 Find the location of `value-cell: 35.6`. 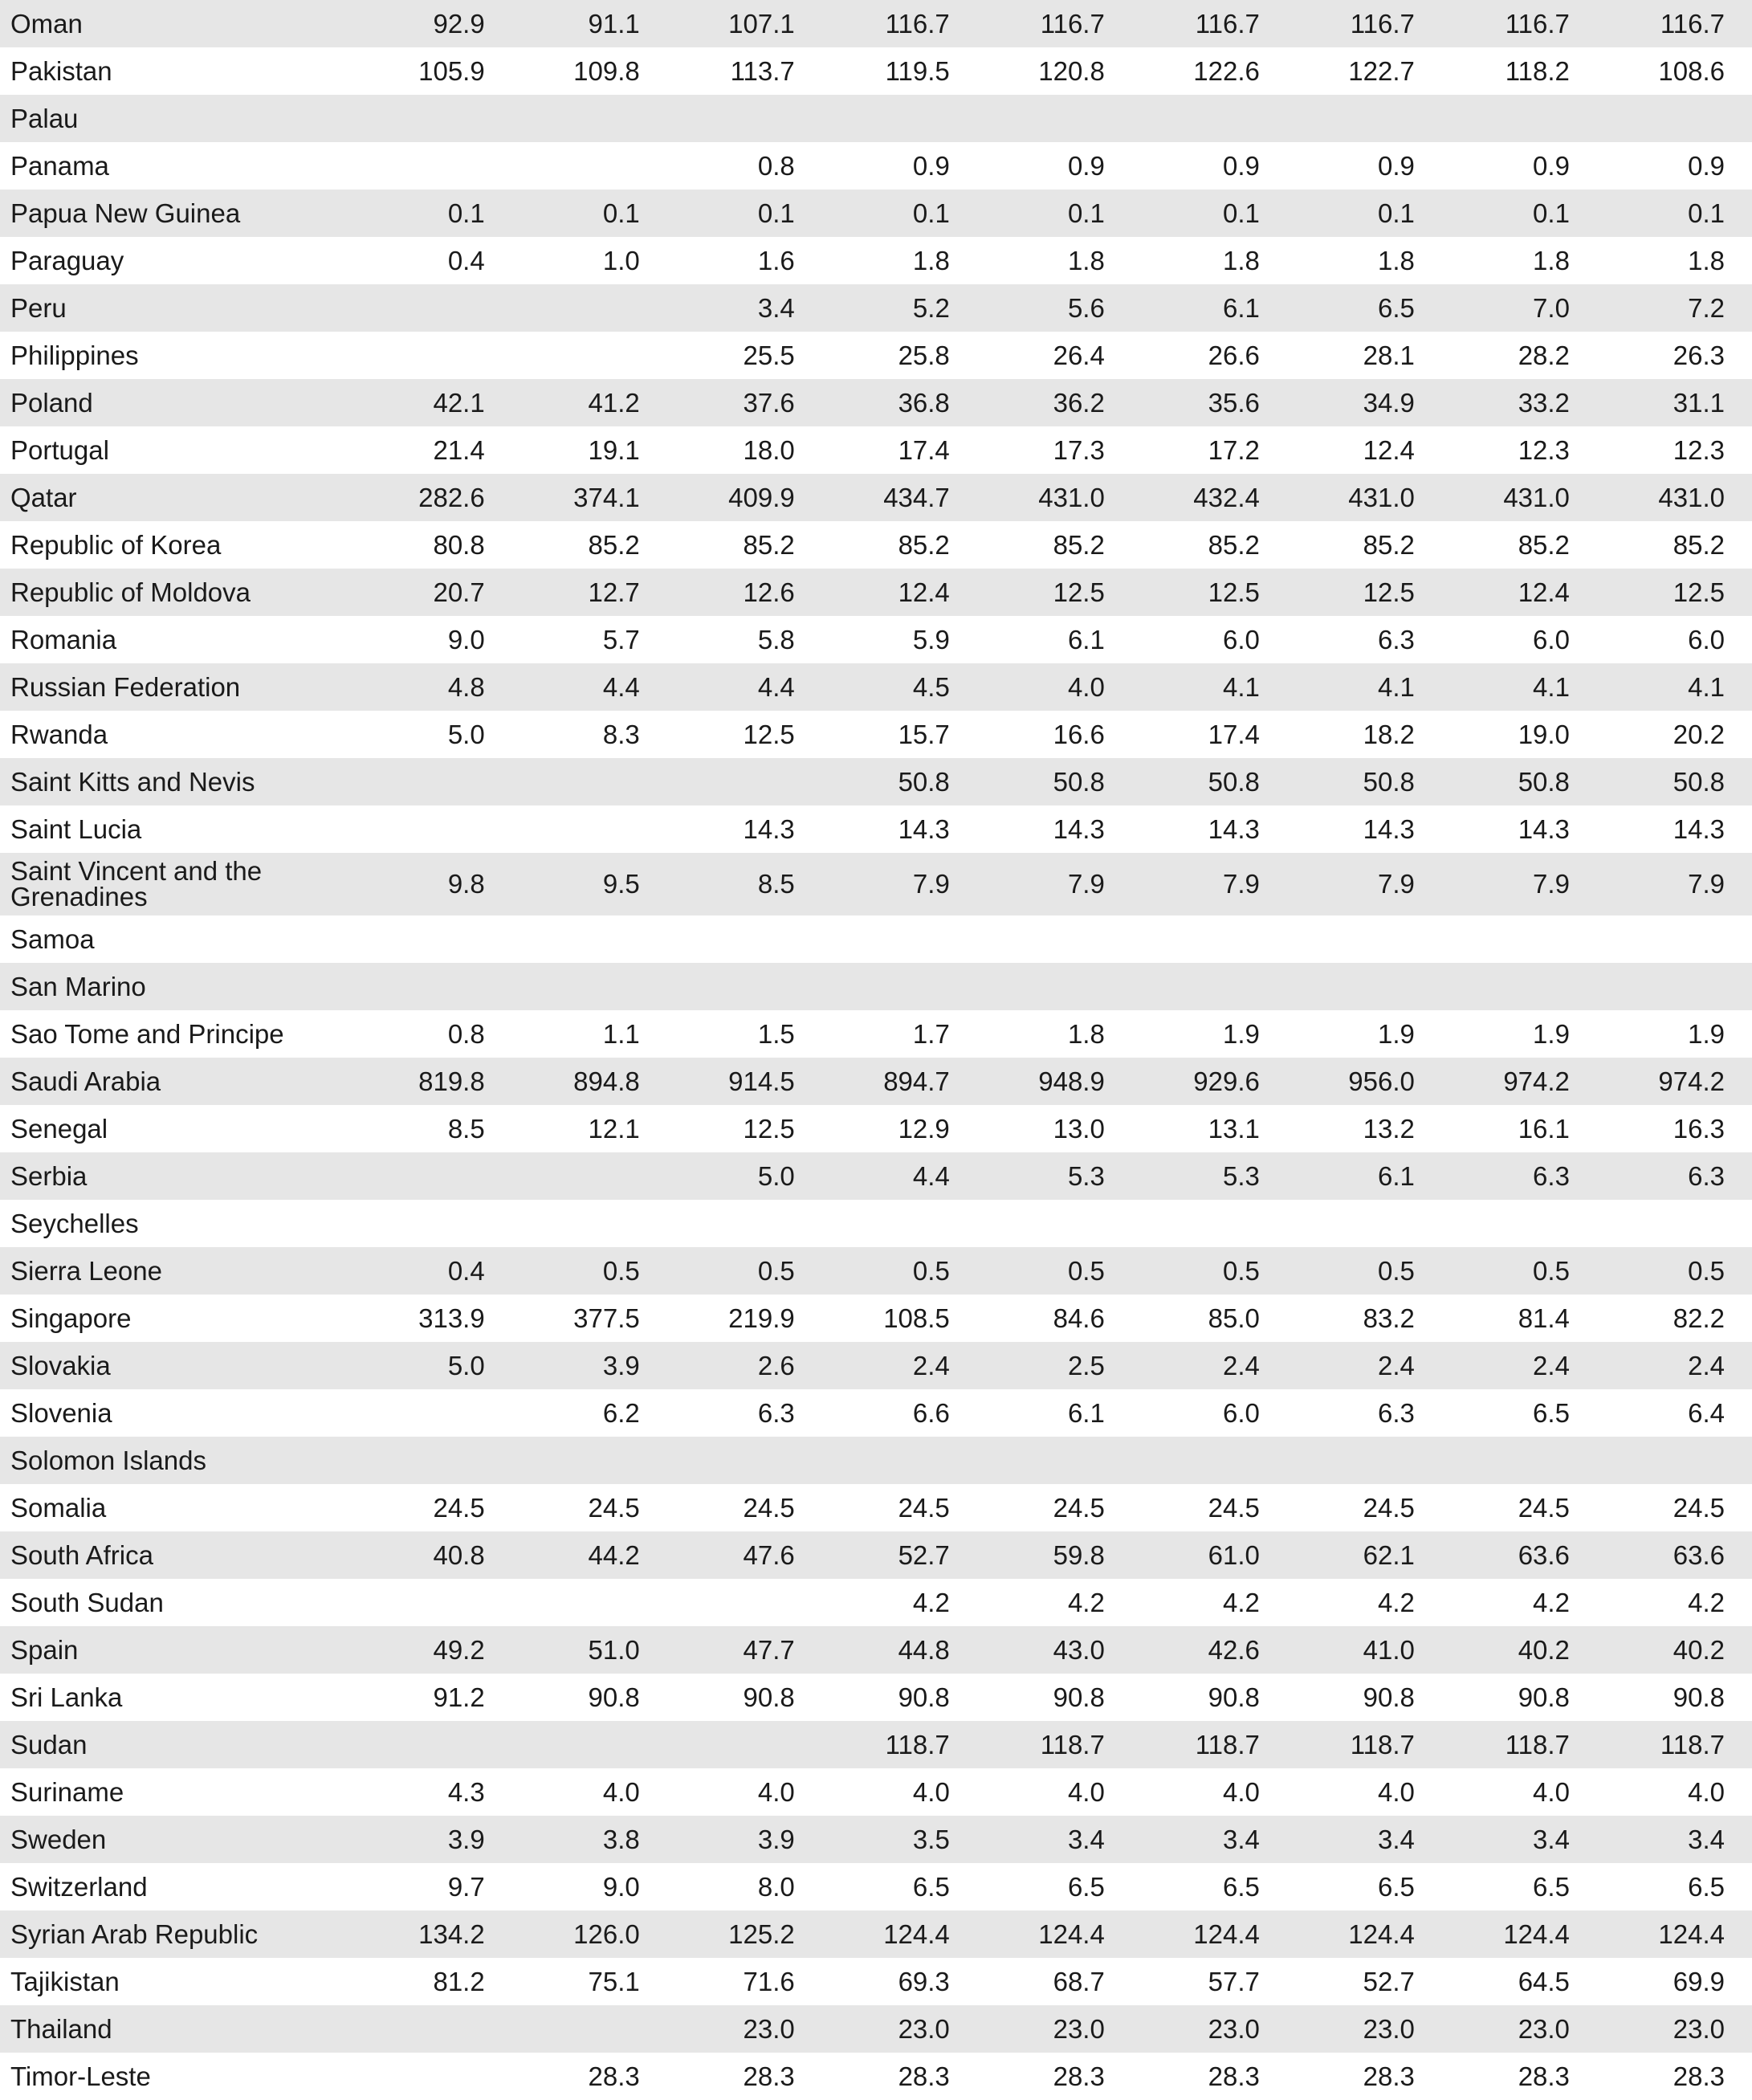

value-cell: 35.6 is located at coordinates (1209, 402).